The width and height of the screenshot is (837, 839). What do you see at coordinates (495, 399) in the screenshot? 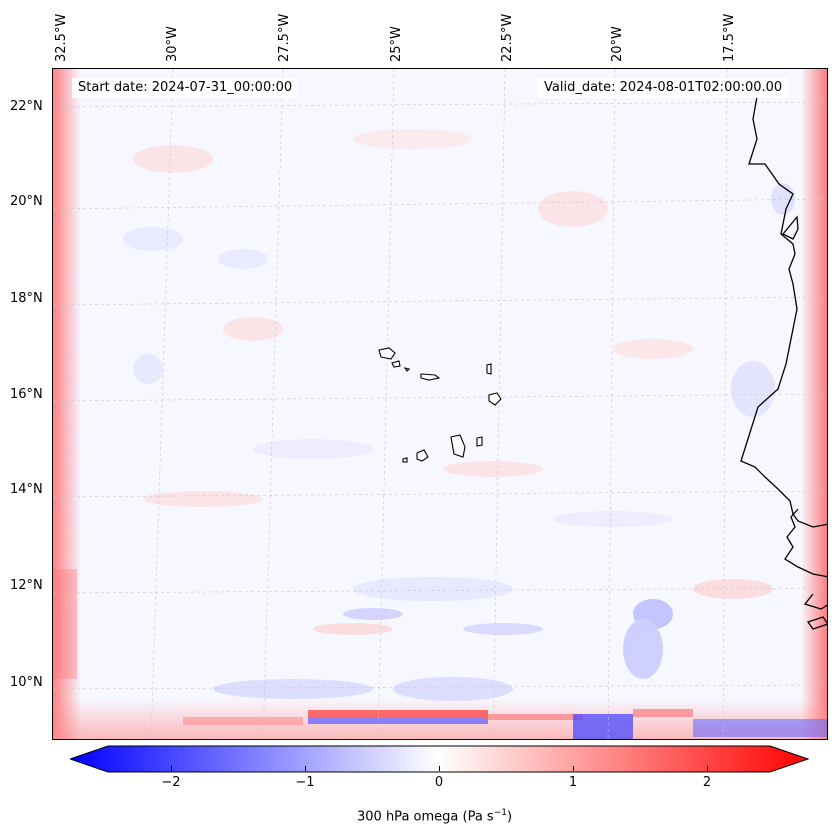
I see `island-boa-vista` at bounding box center [495, 399].